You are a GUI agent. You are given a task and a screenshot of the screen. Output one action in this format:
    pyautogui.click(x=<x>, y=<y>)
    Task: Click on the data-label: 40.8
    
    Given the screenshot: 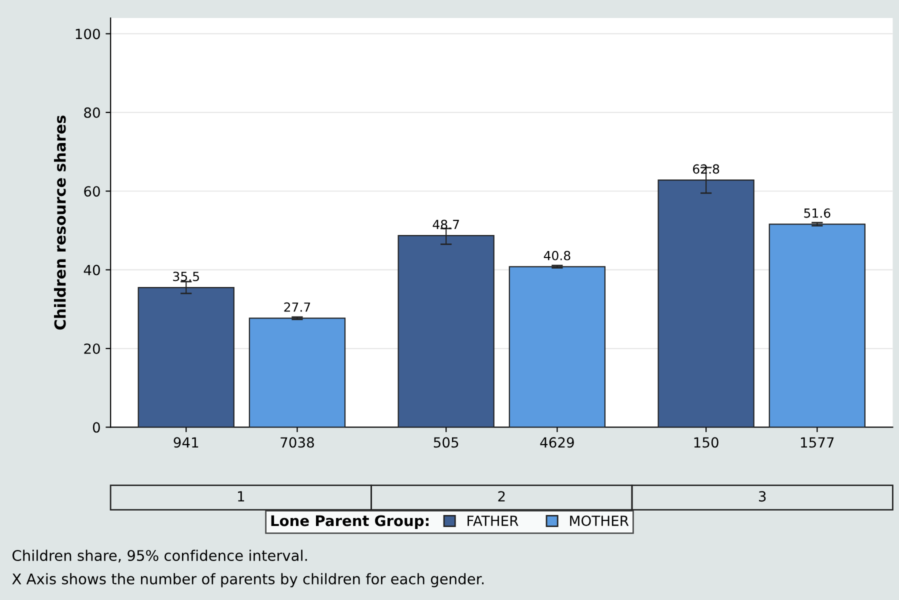 What is the action you would take?
    pyautogui.click(x=557, y=255)
    